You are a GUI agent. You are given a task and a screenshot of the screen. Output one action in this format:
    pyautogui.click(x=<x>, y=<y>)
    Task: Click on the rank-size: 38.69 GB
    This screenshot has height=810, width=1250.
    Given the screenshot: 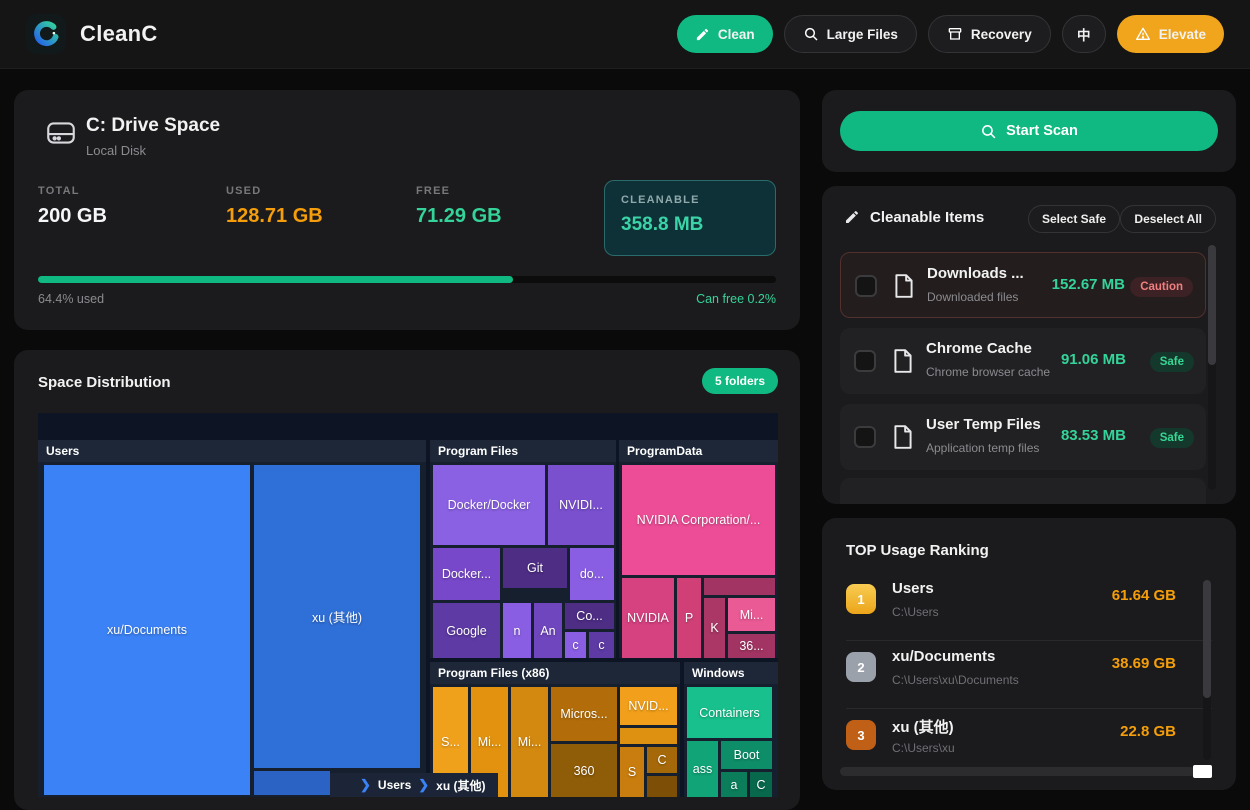 What is the action you would take?
    pyautogui.click(x=1143, y=663)
    